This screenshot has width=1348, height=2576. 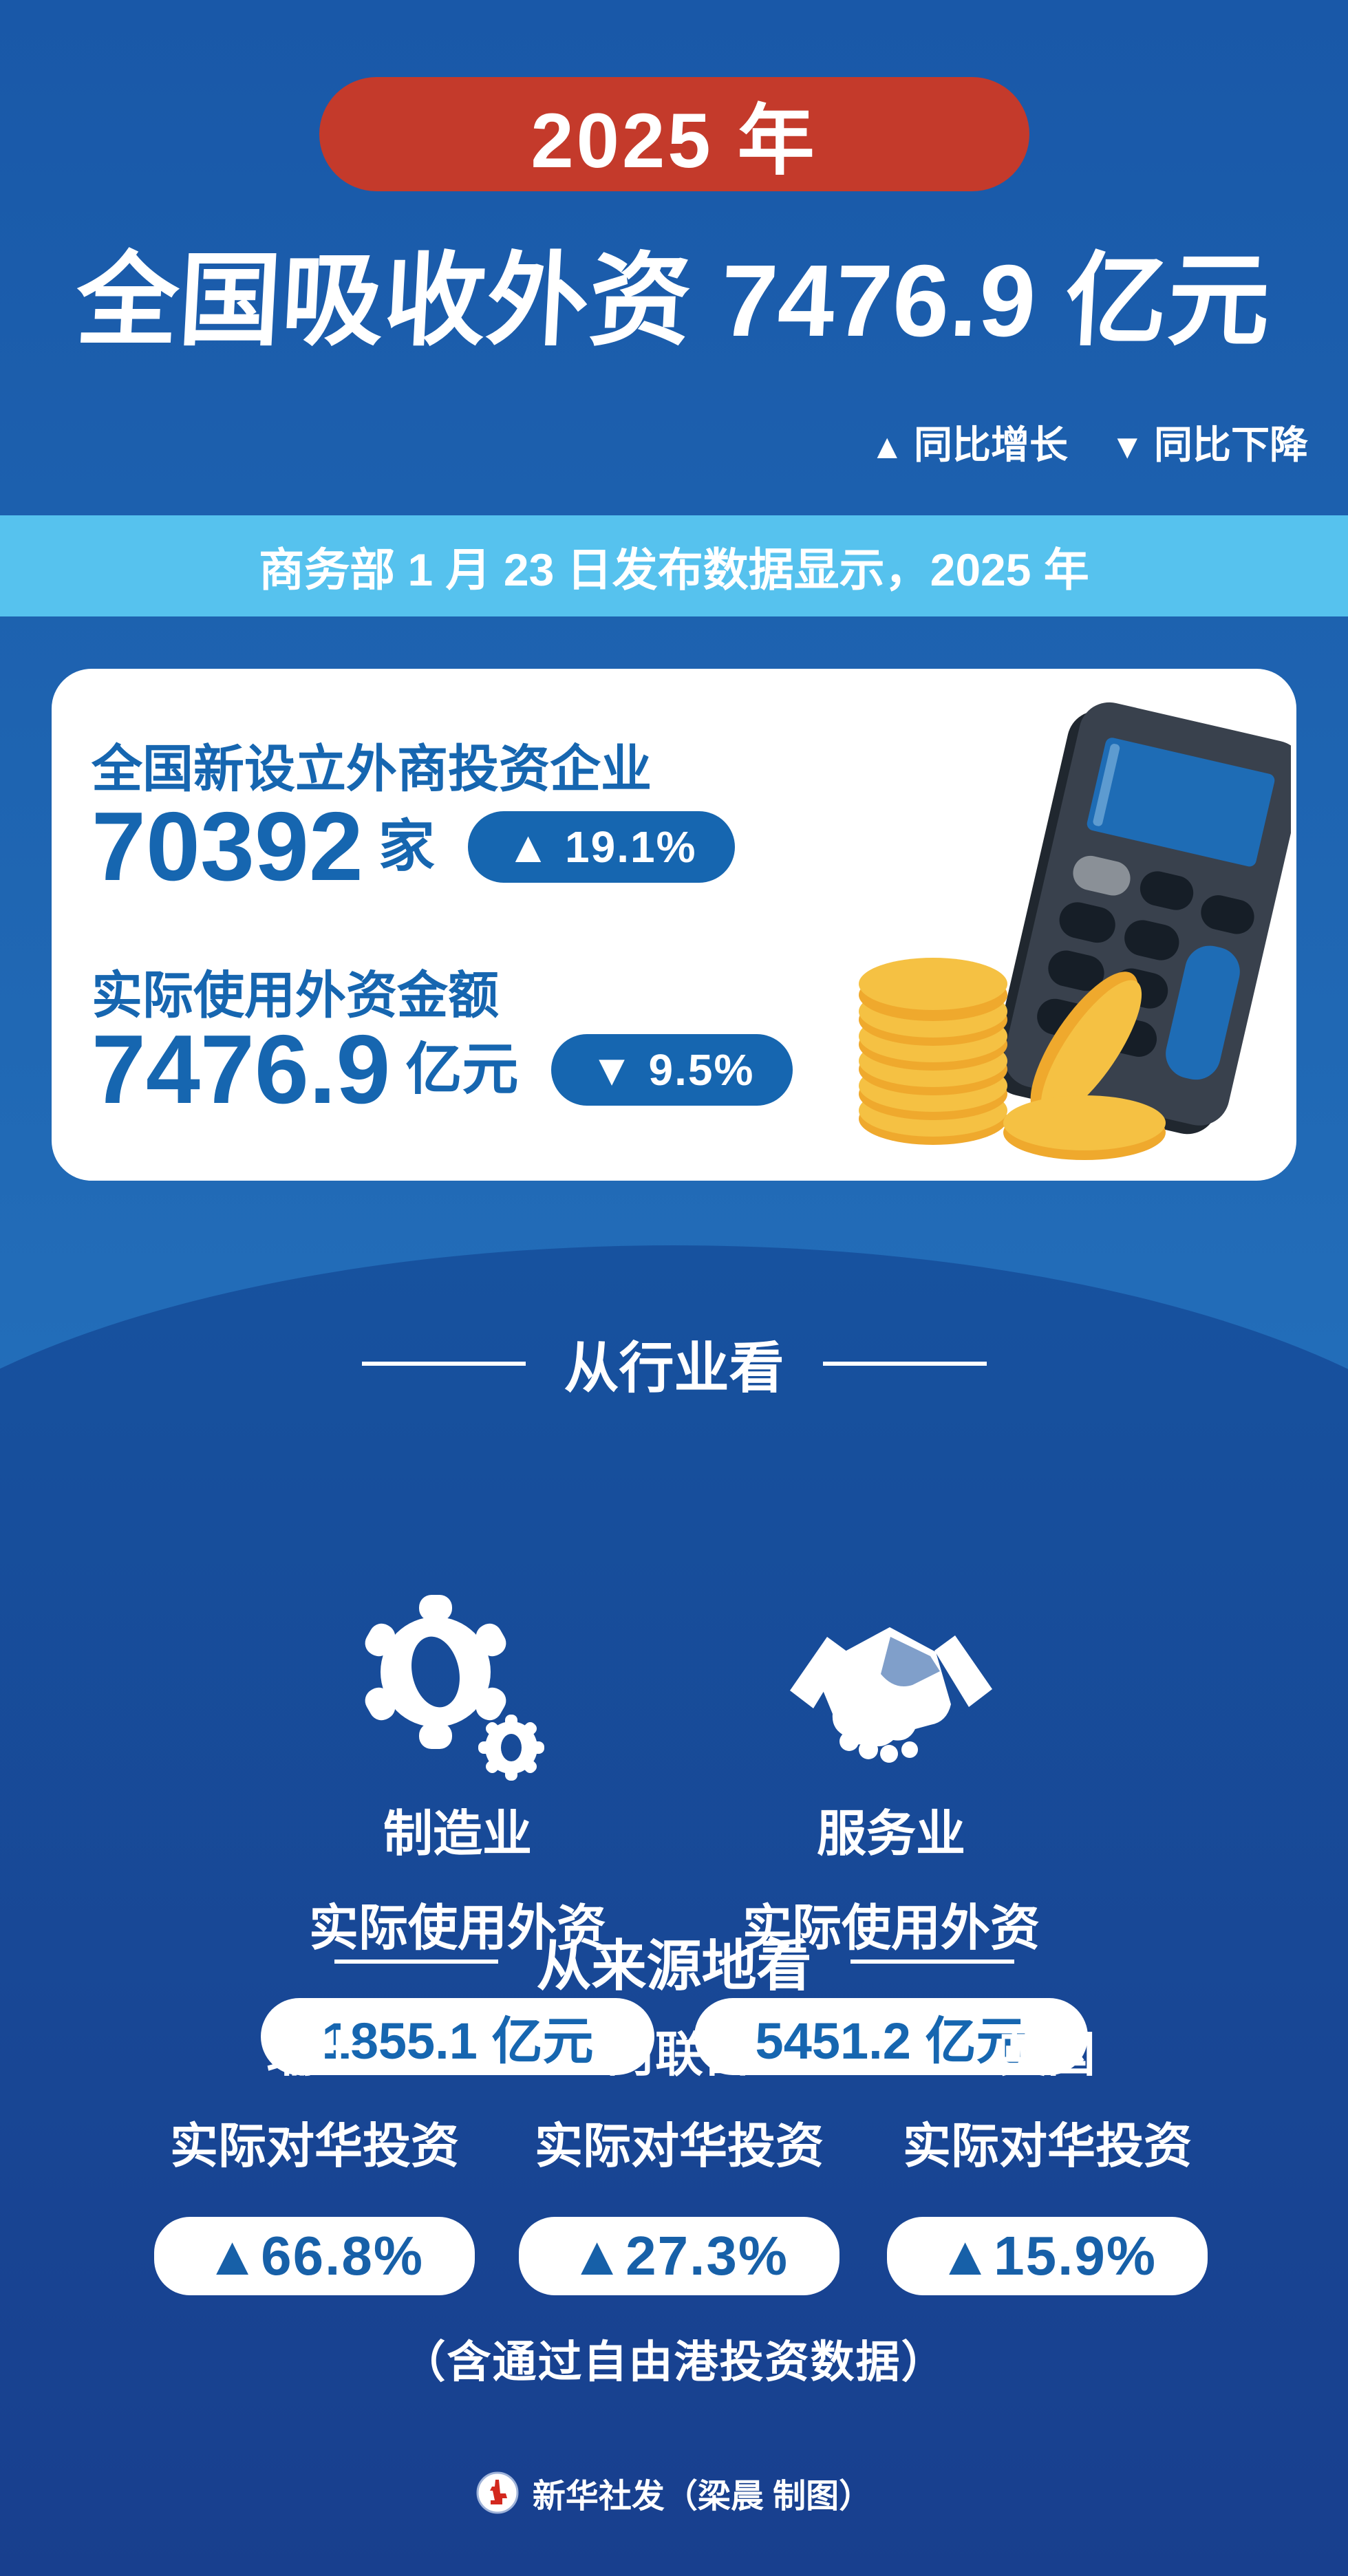 What do you see at coordinates (673, 301) in the screenshot?
I see `page-title: 全国吸收外资 7476.9 亿元` at bounding box center [673, 301].